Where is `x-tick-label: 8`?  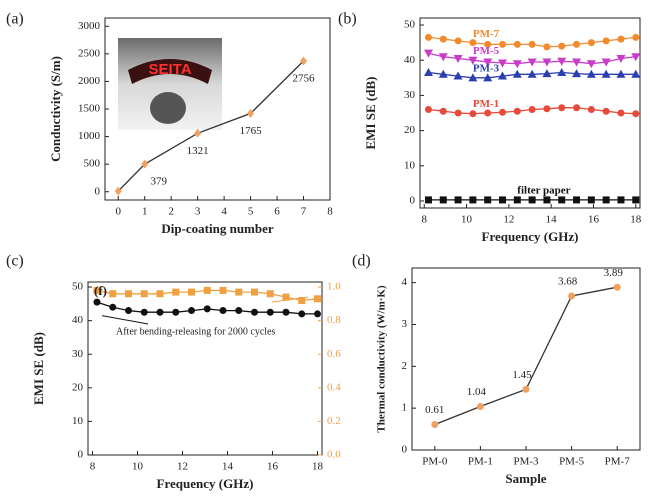 x-tick-label: 8 is located at coordinates (424, 220).